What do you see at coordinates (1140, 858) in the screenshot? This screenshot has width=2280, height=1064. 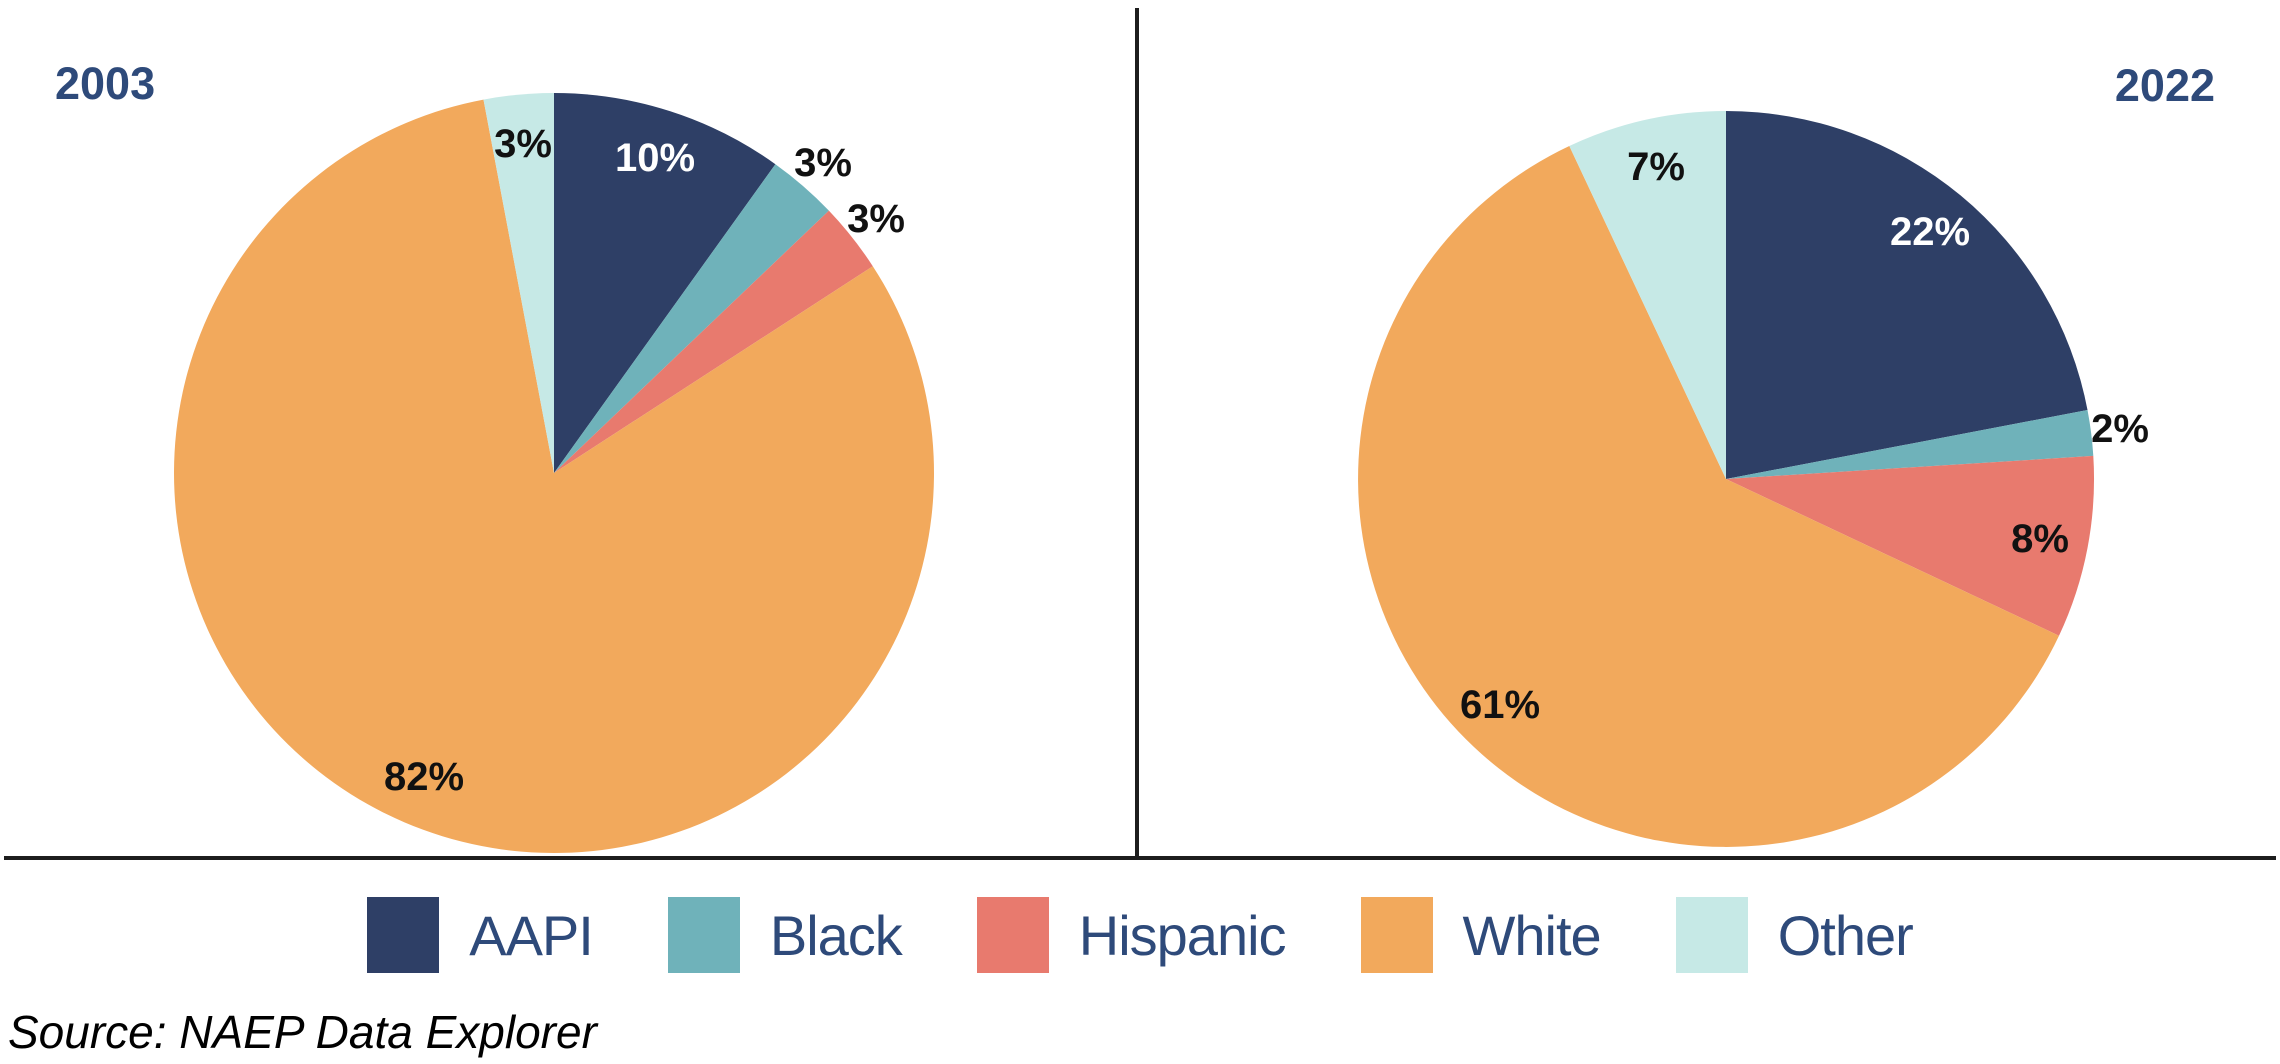 I see `horizontal-divider-line` at bounding box center [1140, 858].